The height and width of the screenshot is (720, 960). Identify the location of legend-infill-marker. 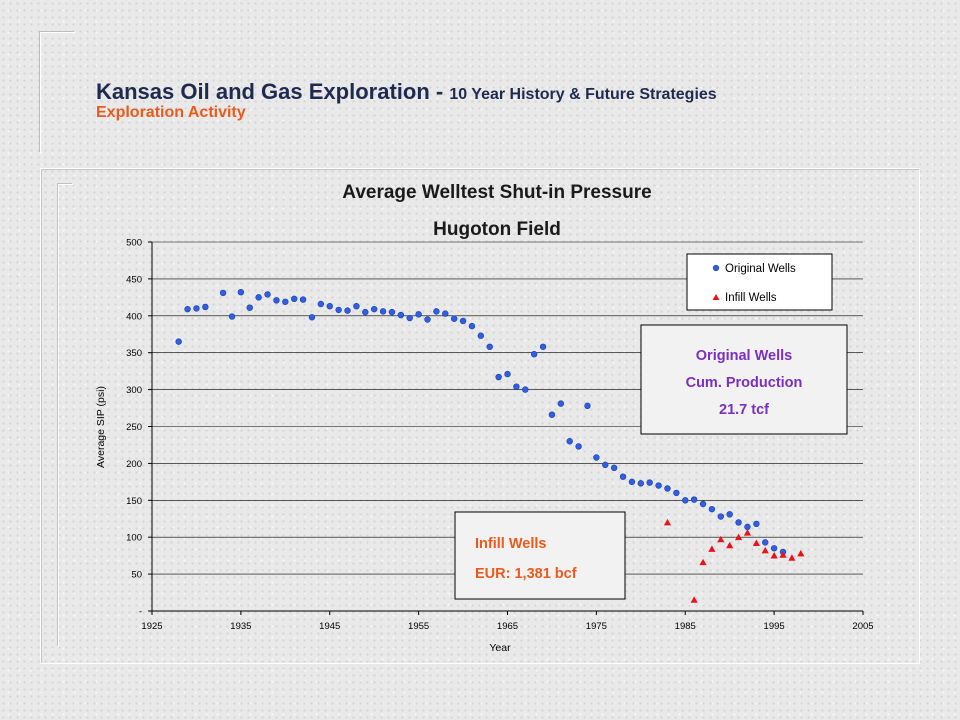
(716, 297).